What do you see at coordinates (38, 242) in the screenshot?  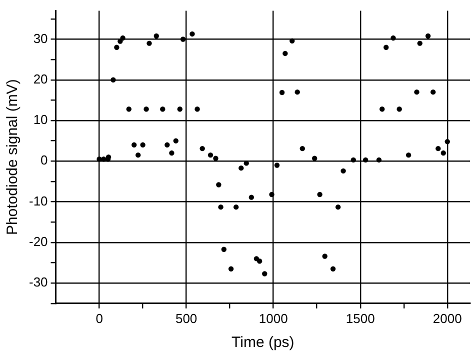 I see `y-tick-label: -20` at bounding box center [38, 242].